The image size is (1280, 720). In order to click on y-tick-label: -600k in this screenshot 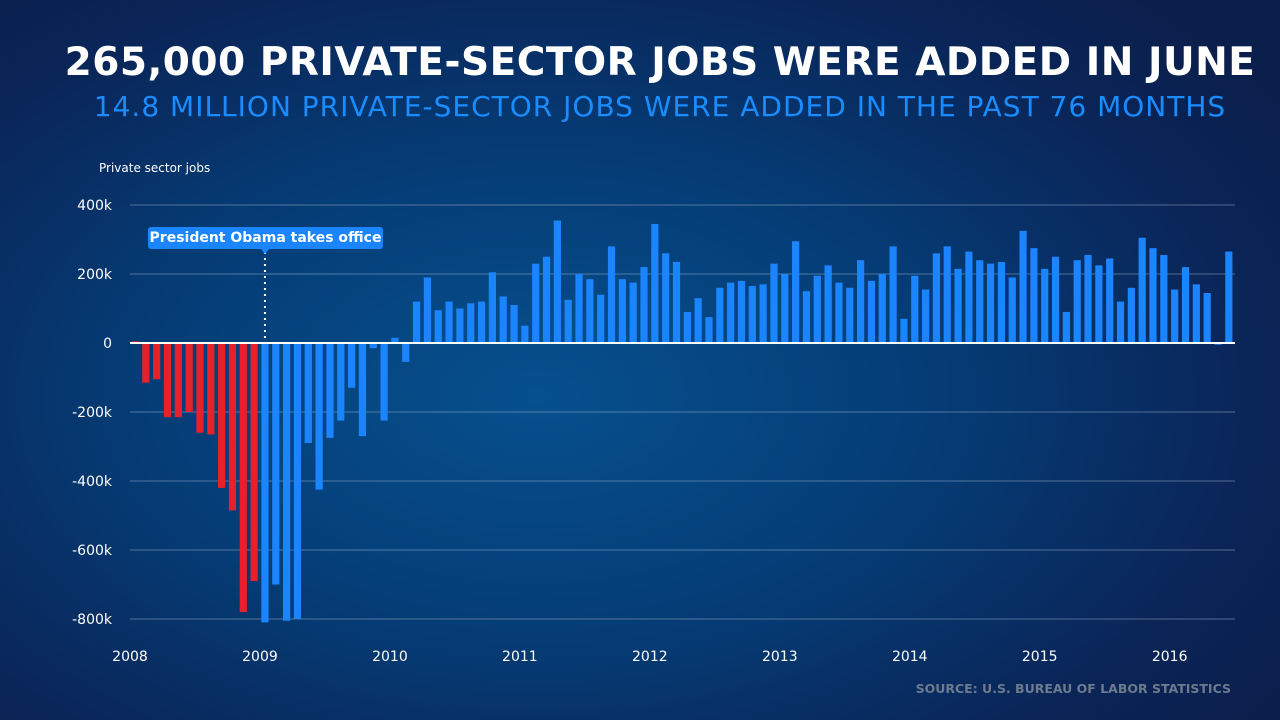, I will do `click(92, 551)`.